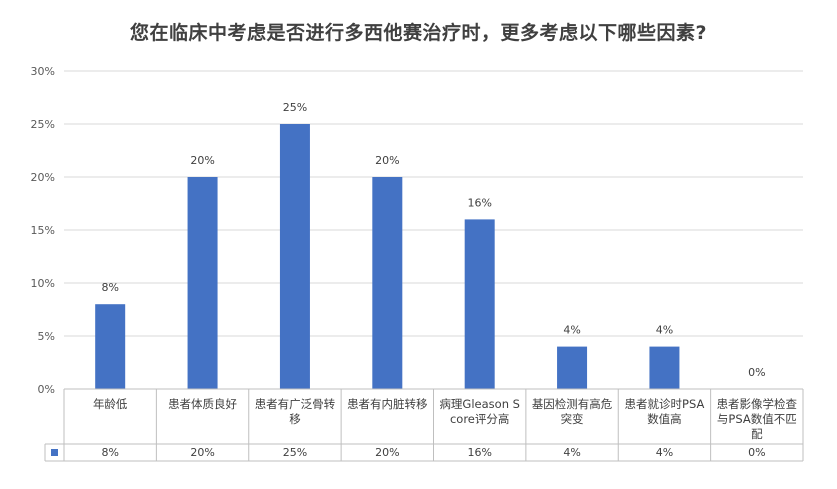 This screenshot has width=837, height=489. I want to click on table-value: 16%, so click(479, 452).